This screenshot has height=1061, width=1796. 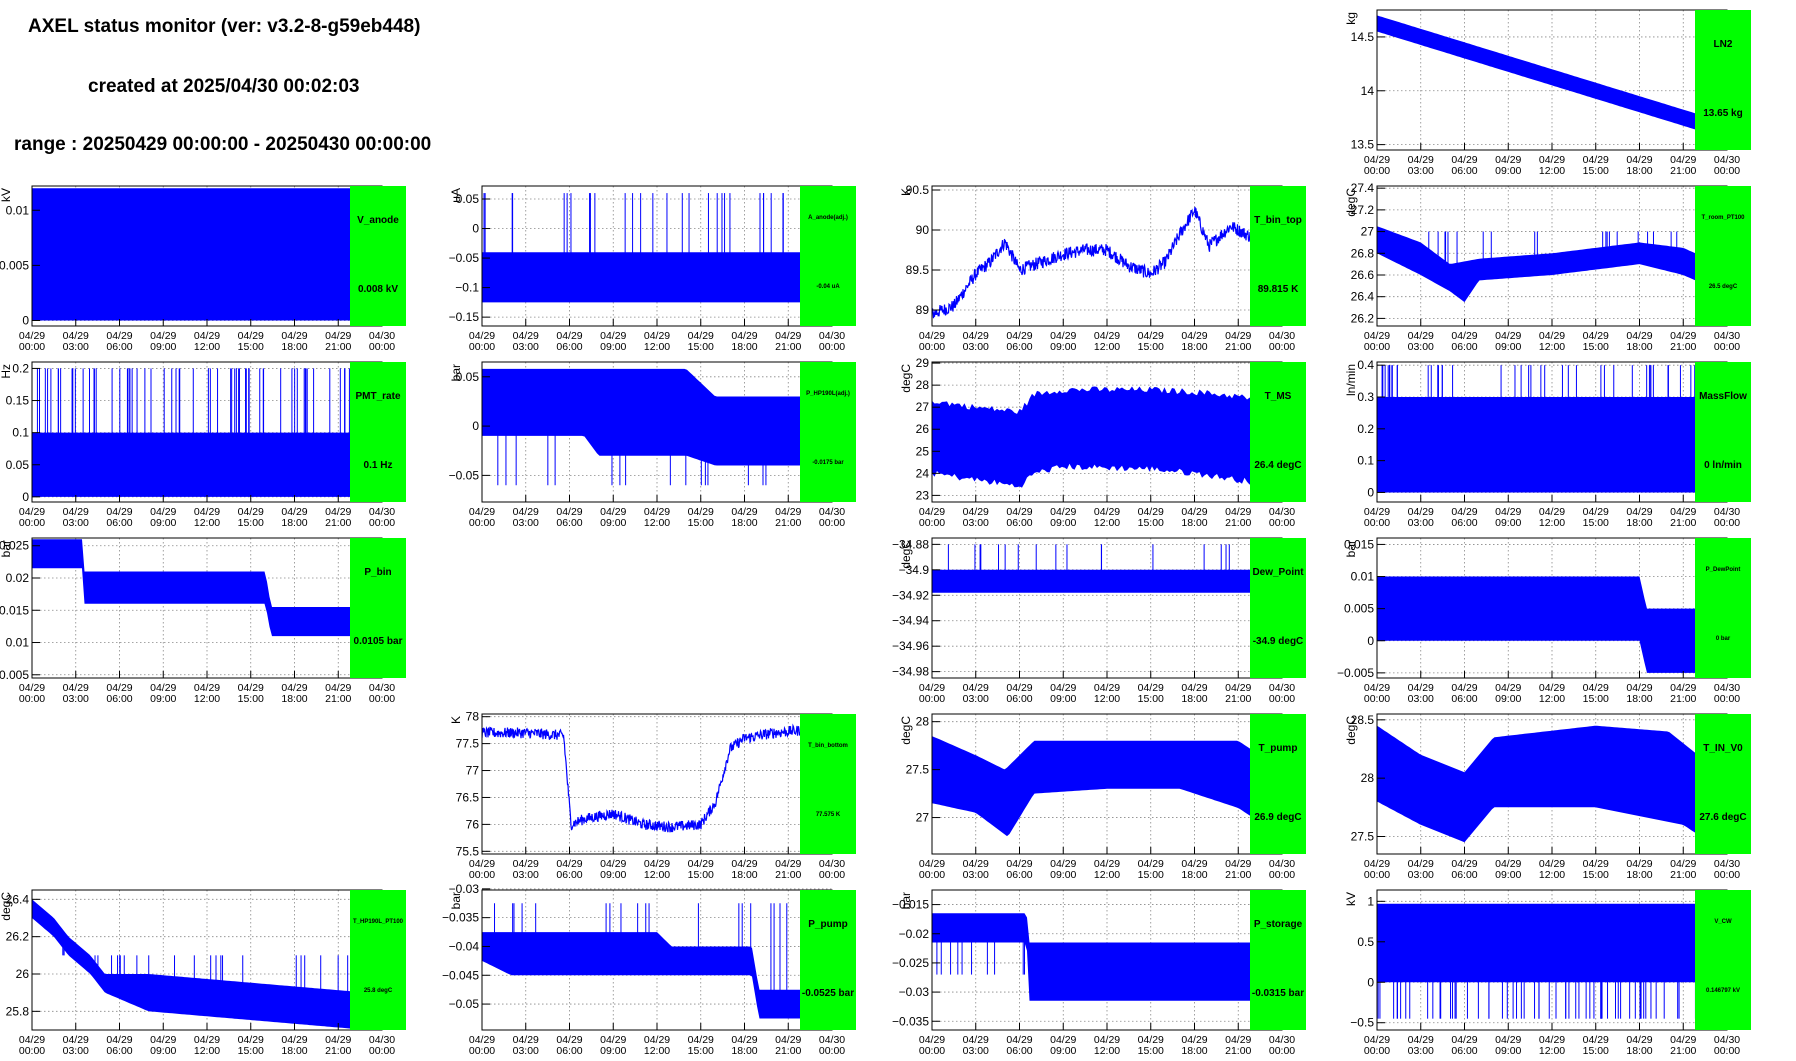 What do you see at coordinates (910, 905) in the screenshot?
I see `y-tick-label: −0.015` at bounding box center [910, 905].